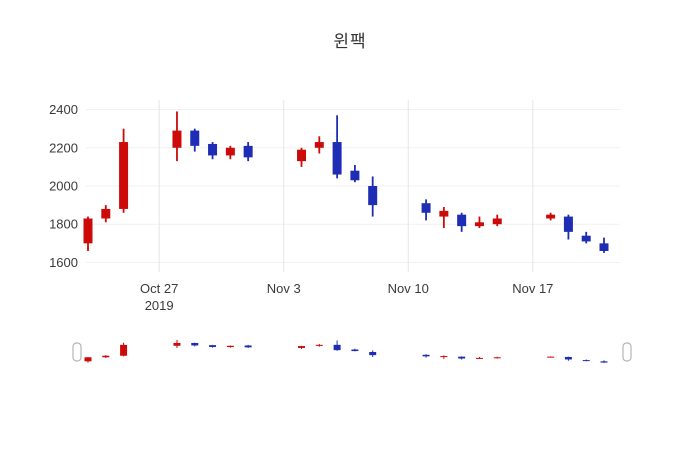 Image resolution: width=700 pixels, height=450 pixels. Describe the element at coordinates (63, 186) in the screenshot. I see `y-tick-label: 2000` at that location.